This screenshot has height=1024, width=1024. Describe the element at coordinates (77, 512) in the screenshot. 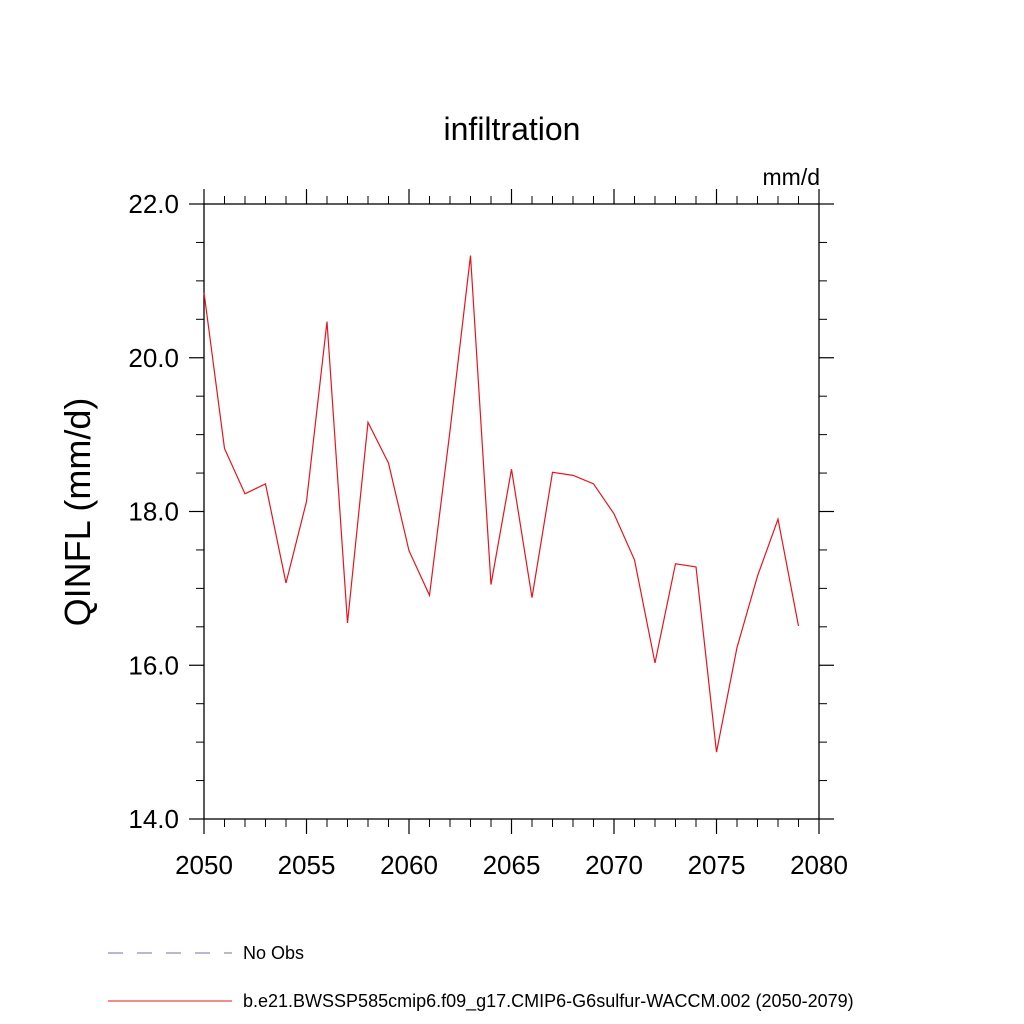

I see `y-axis-label: QINFL (mm/d)` at that location.